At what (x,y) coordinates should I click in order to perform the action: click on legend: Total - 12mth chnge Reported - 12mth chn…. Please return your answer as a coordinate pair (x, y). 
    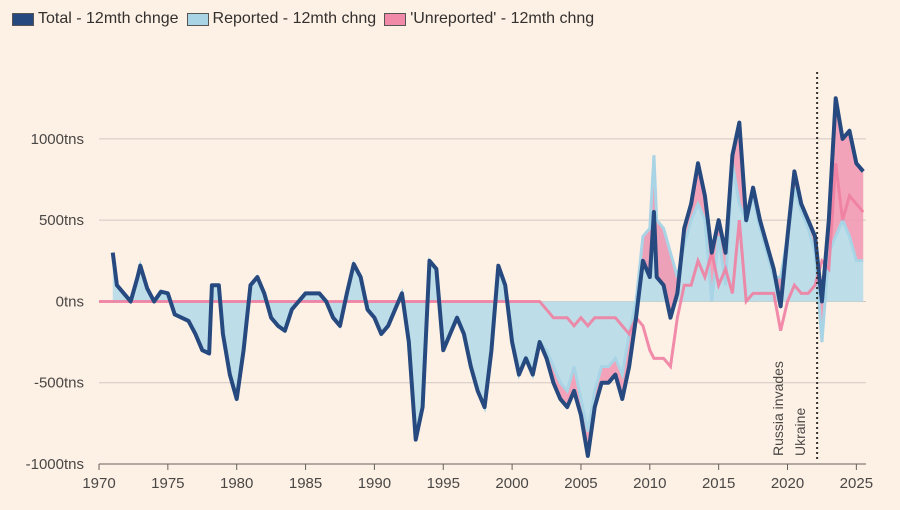
    Looking at the image, I should click on (303, 19).